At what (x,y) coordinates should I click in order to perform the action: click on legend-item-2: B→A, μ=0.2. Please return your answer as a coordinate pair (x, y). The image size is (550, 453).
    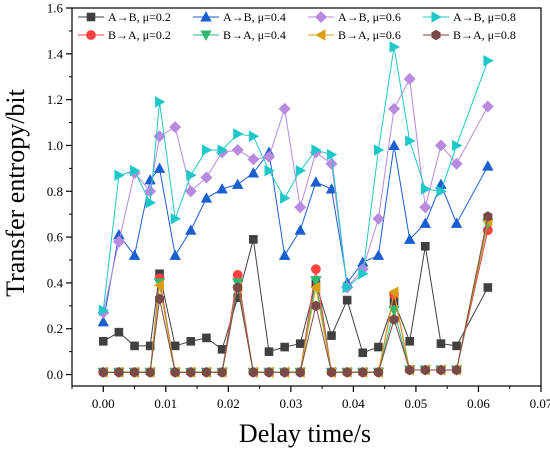
    Looking at the image, I should click on (124, 35).